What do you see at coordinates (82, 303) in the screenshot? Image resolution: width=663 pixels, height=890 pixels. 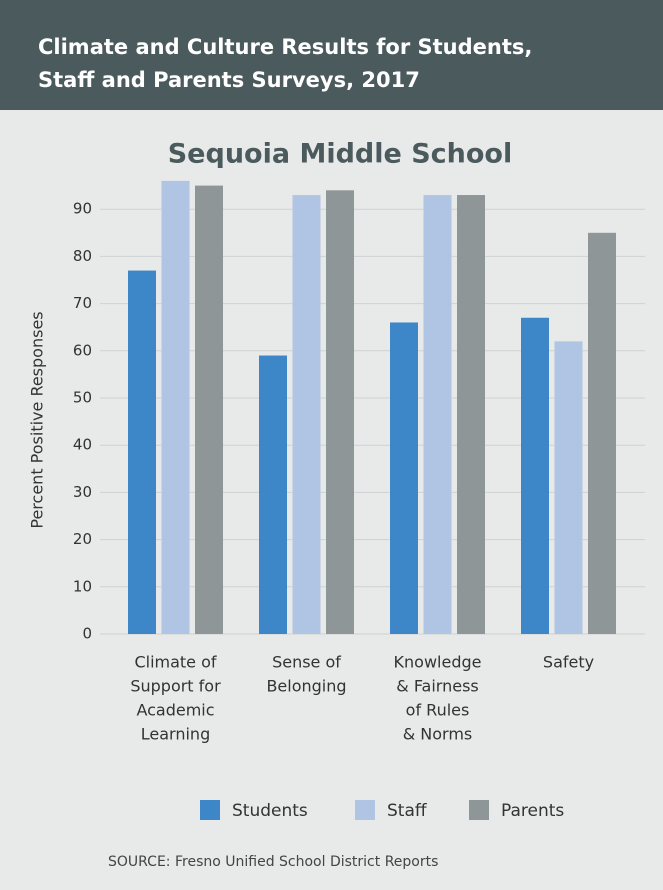 I see `y-tick-label: 70` at bounding box center [82, 303].